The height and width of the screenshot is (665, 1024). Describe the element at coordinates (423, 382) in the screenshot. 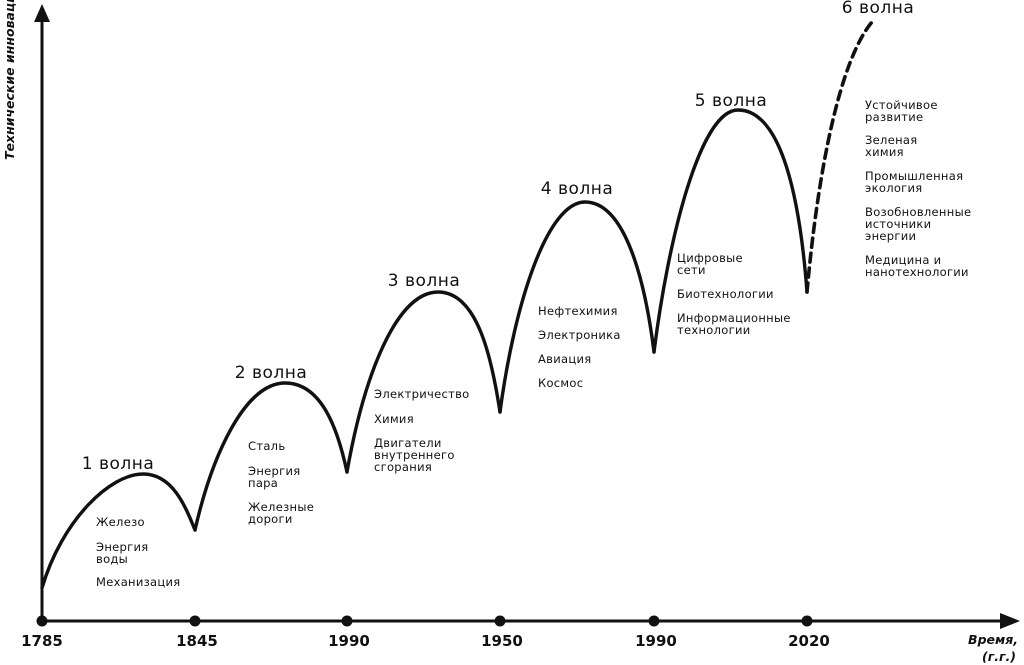

I see `wave-3-curve` at that location.